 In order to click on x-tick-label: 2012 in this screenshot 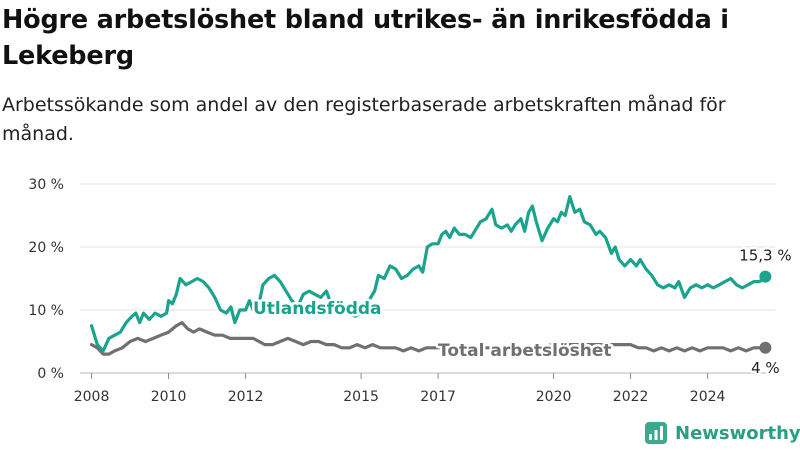, I will do `click(246, 397)`.